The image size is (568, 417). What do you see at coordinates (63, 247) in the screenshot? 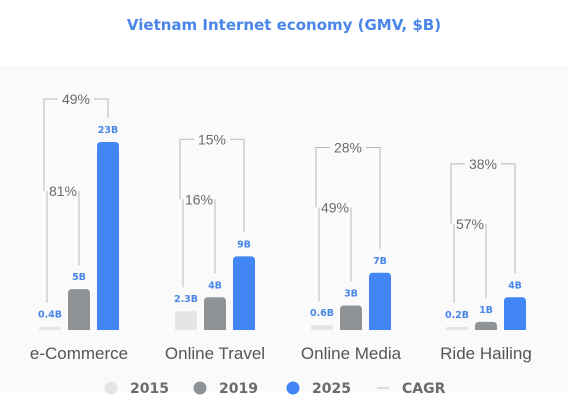
I see `cagr-bracket-short-e-commerce` at bounding box center [63, 247].